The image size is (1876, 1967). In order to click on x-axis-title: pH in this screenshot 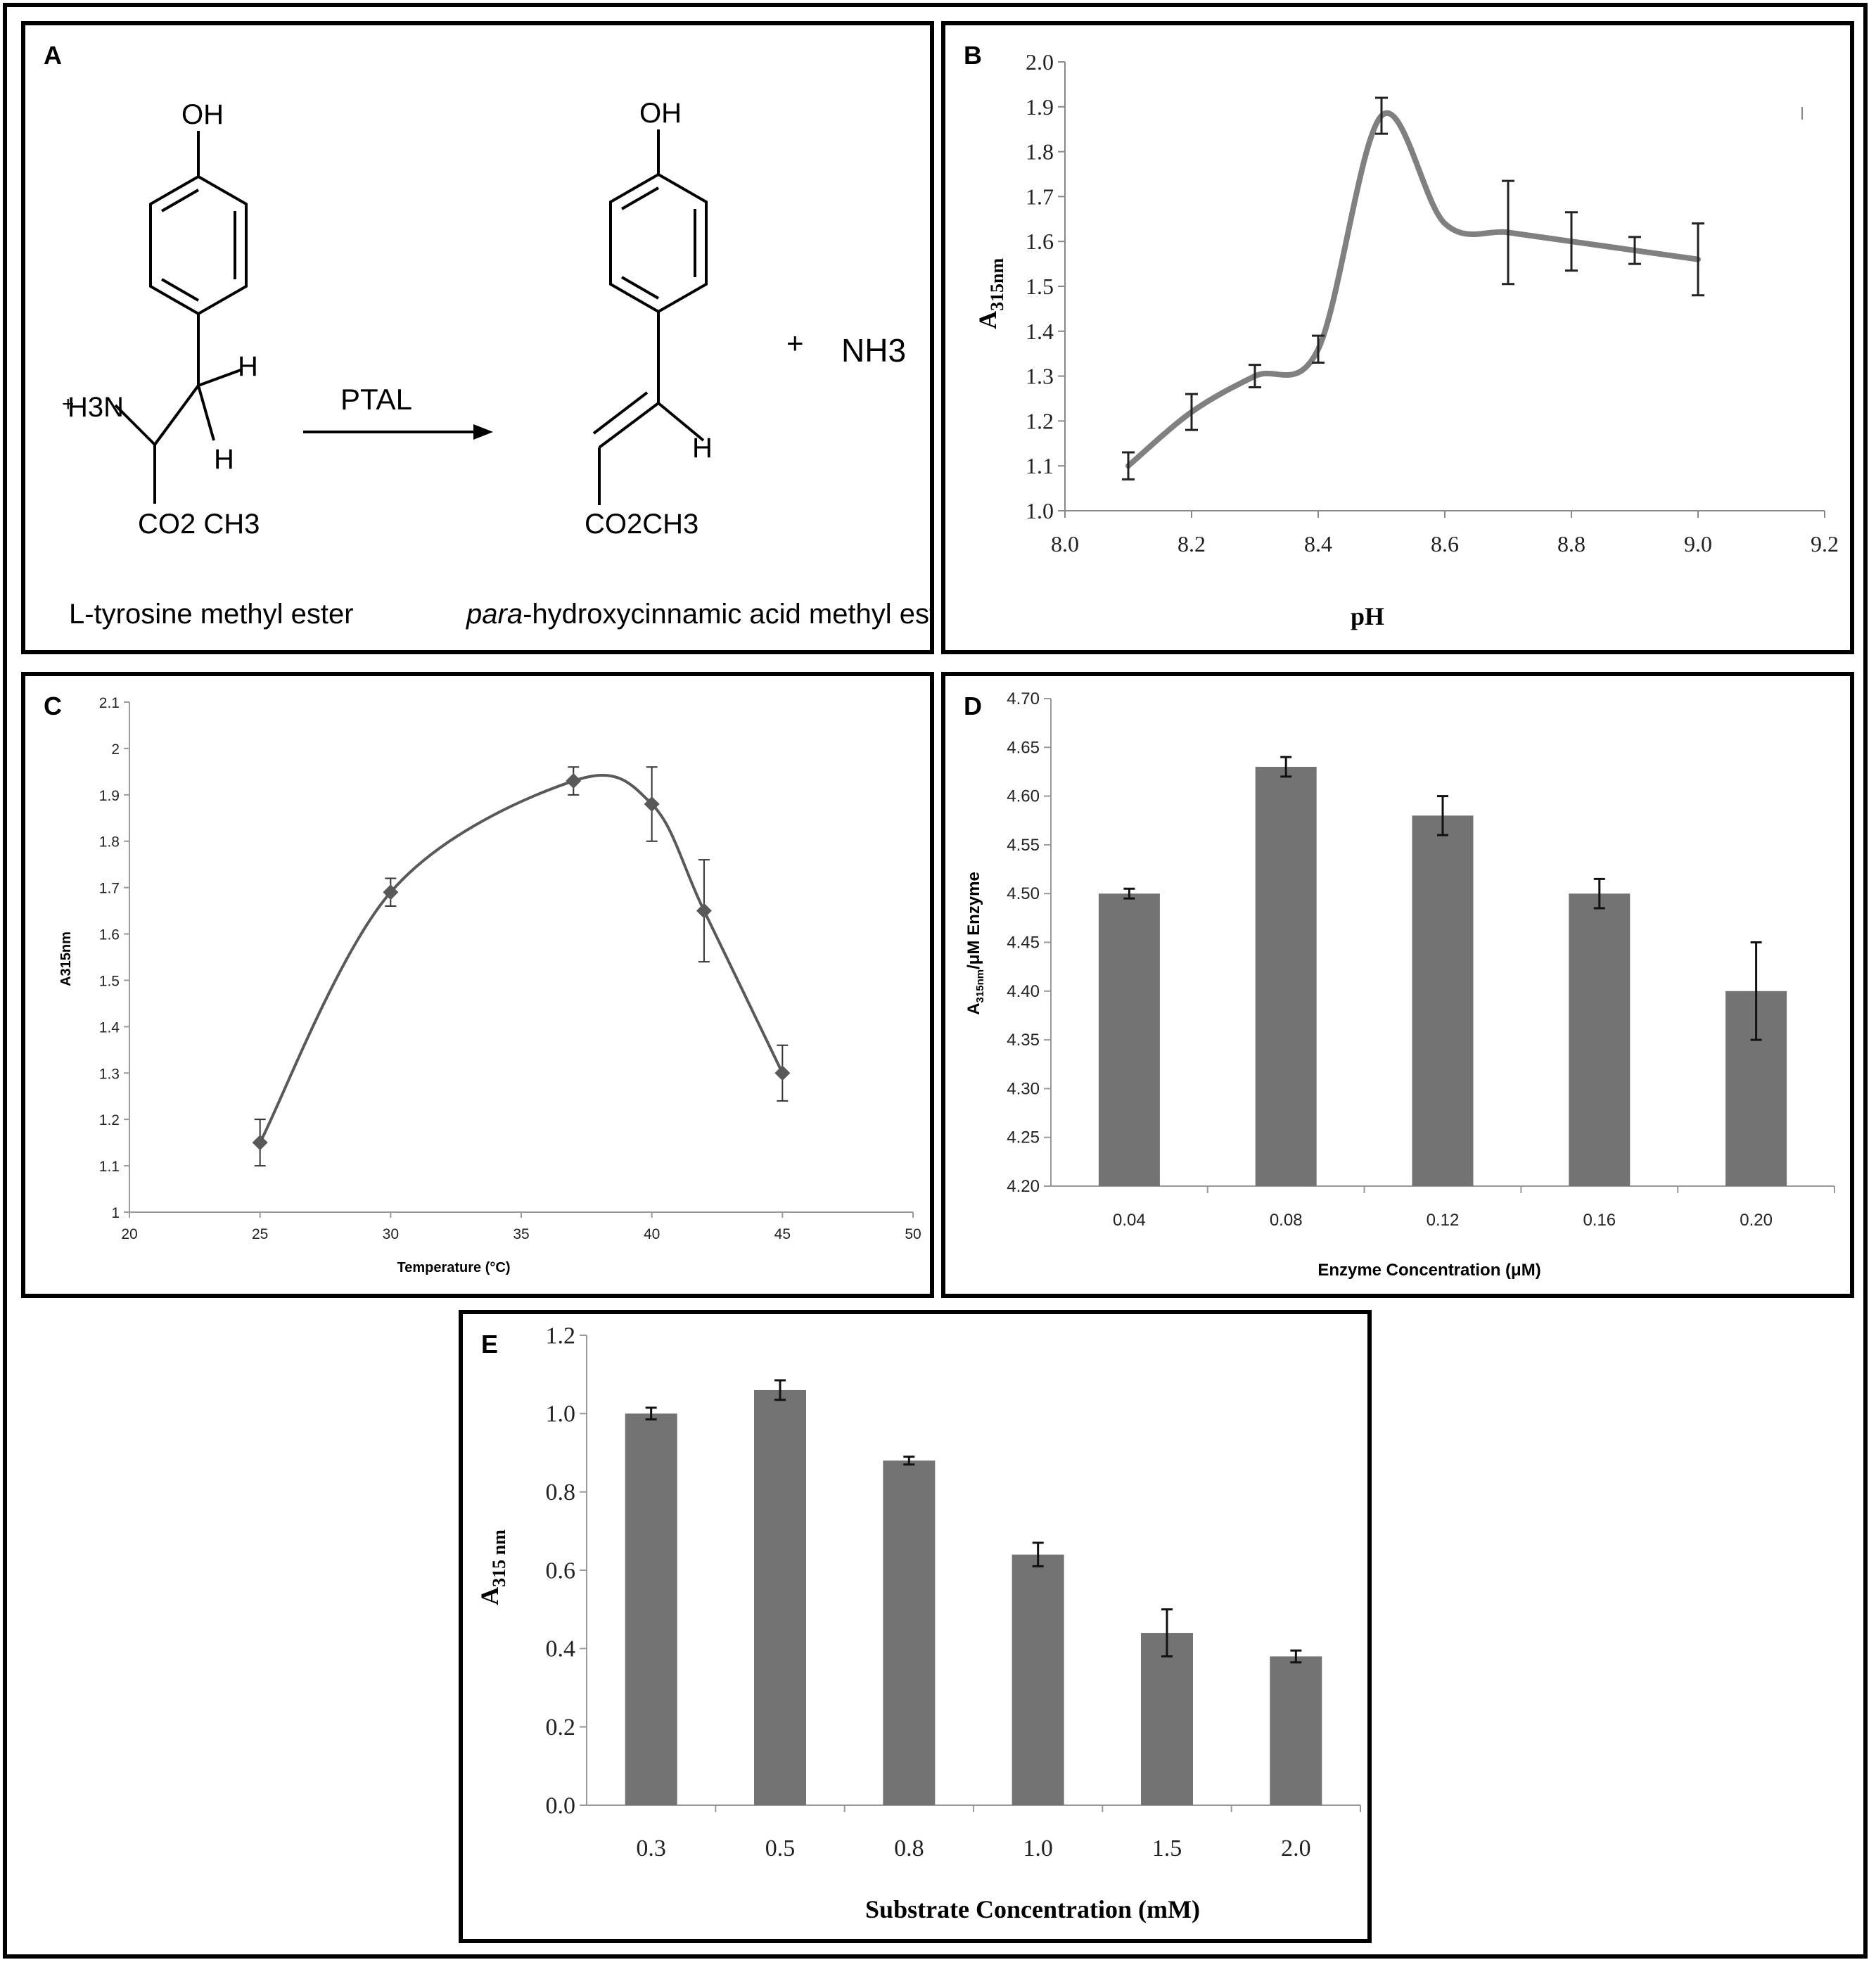, I will do `click(1367, 616)`.